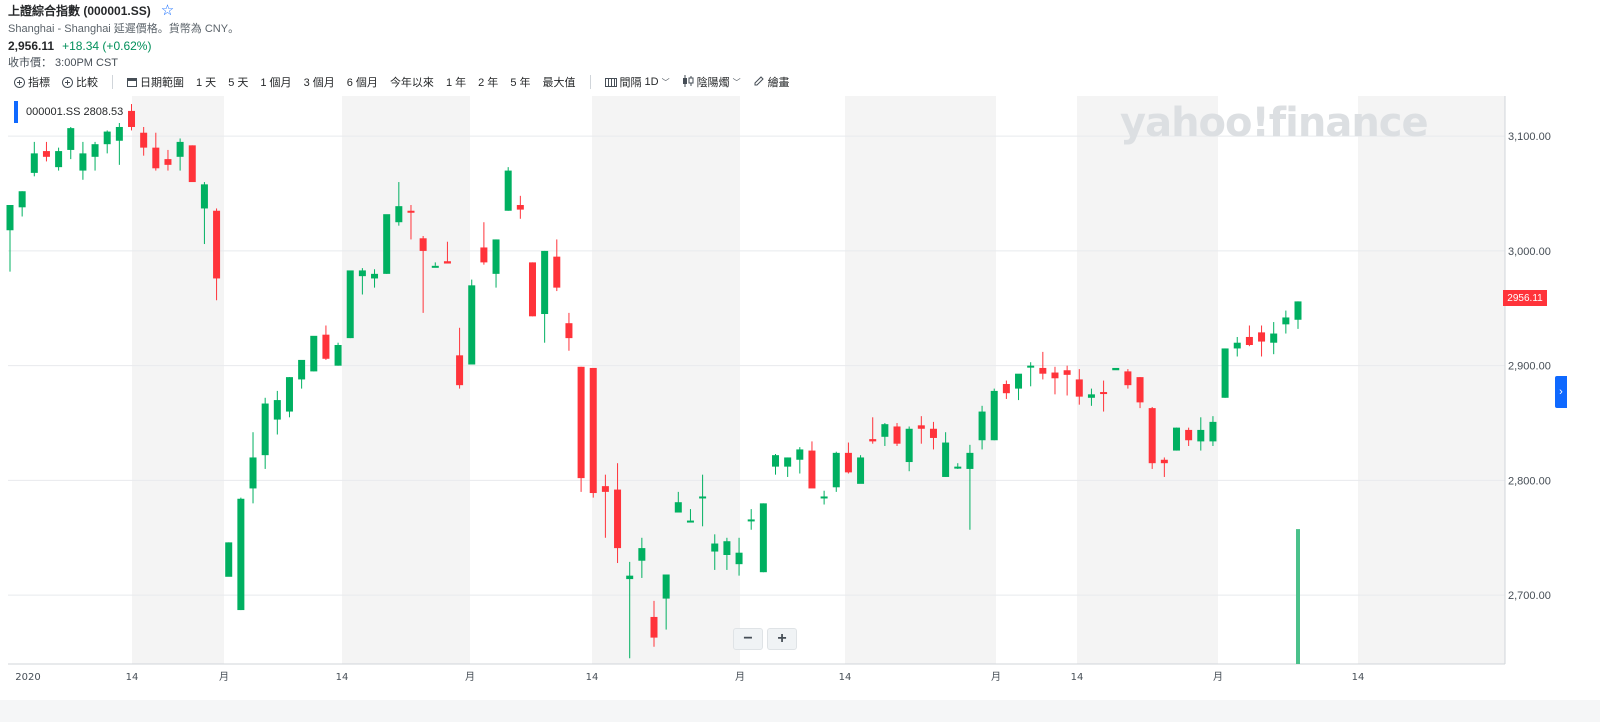 This screenshot has width=1600, height=722. I want to click on interval-dropdown: 間隔 1D ﹀, so click(637, 82).